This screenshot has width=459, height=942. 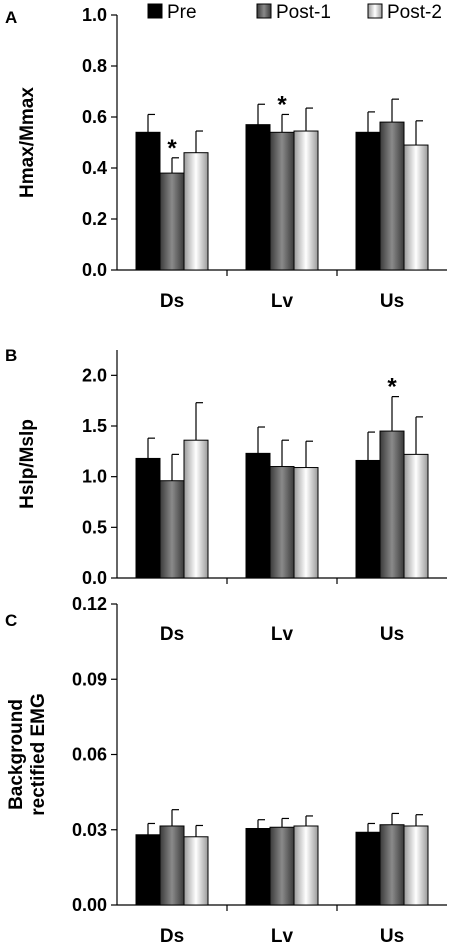 What do you see at coordinates (11, 355) in the screenshot?
I see `panel-letter: B` at bounding box center [11, 355].